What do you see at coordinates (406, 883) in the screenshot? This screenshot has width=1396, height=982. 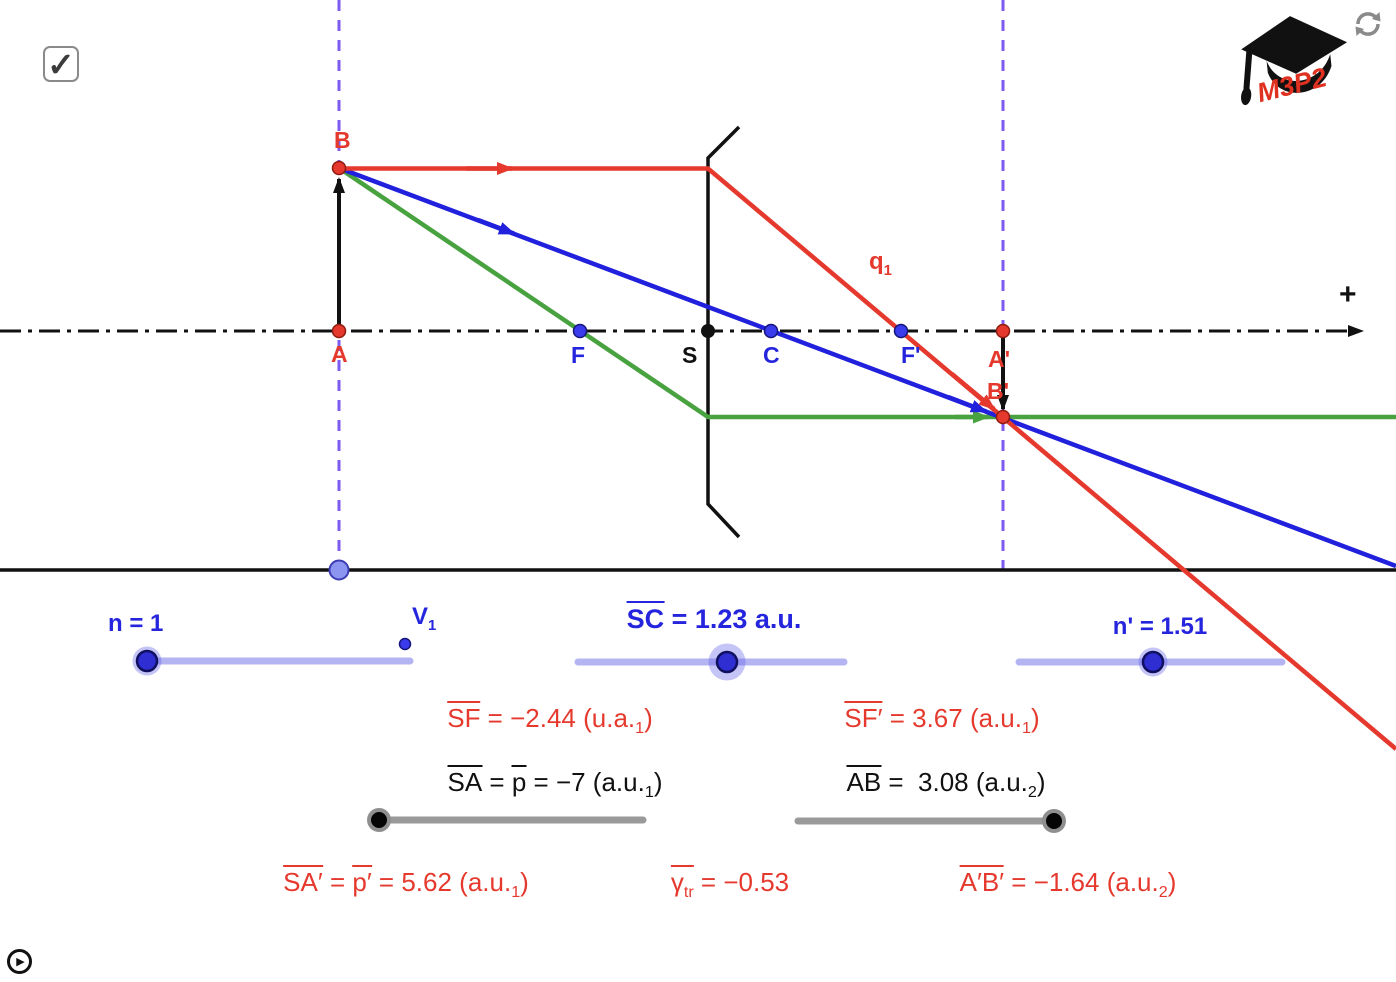 I see `readout-SA-prime: SA′ = p′ = 5.62 (a.u.1)` at bounding box center [406, 883].